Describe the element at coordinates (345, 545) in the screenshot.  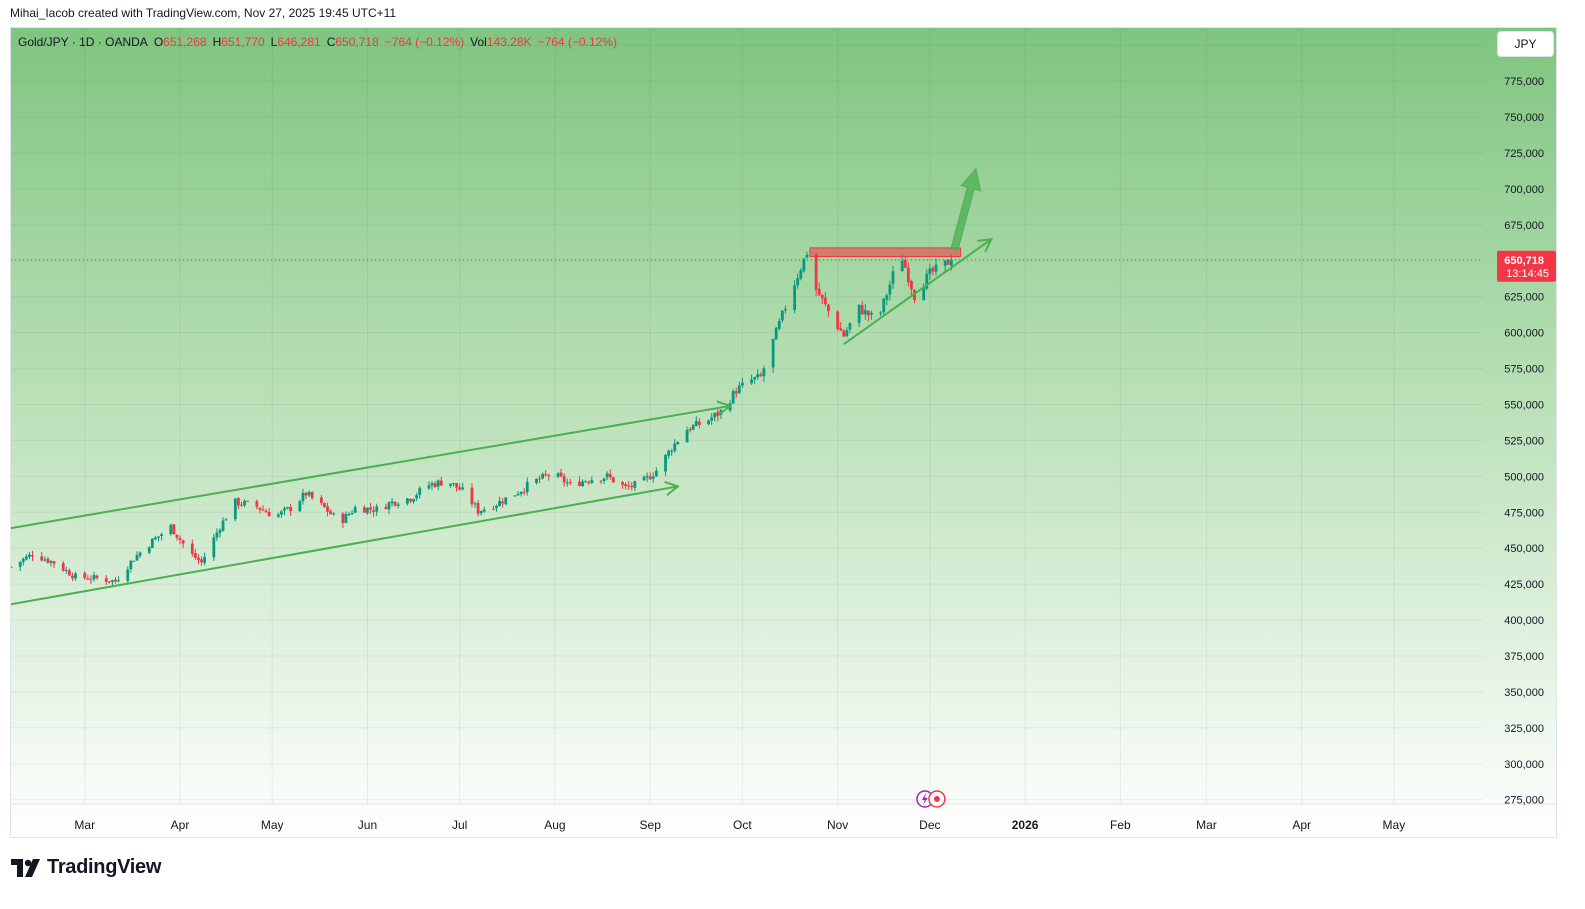
I see `channel-lower-line` at that location.